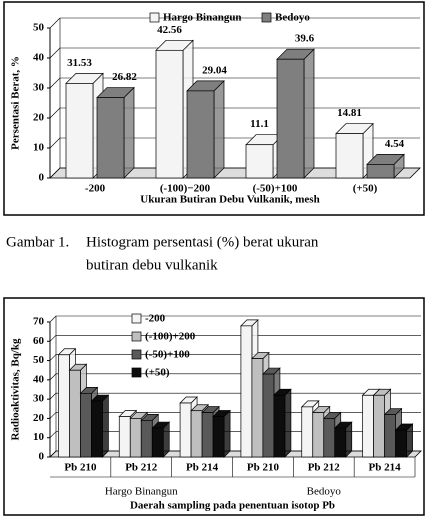  I want to click on value-label: 26.82, so click(124, 77).